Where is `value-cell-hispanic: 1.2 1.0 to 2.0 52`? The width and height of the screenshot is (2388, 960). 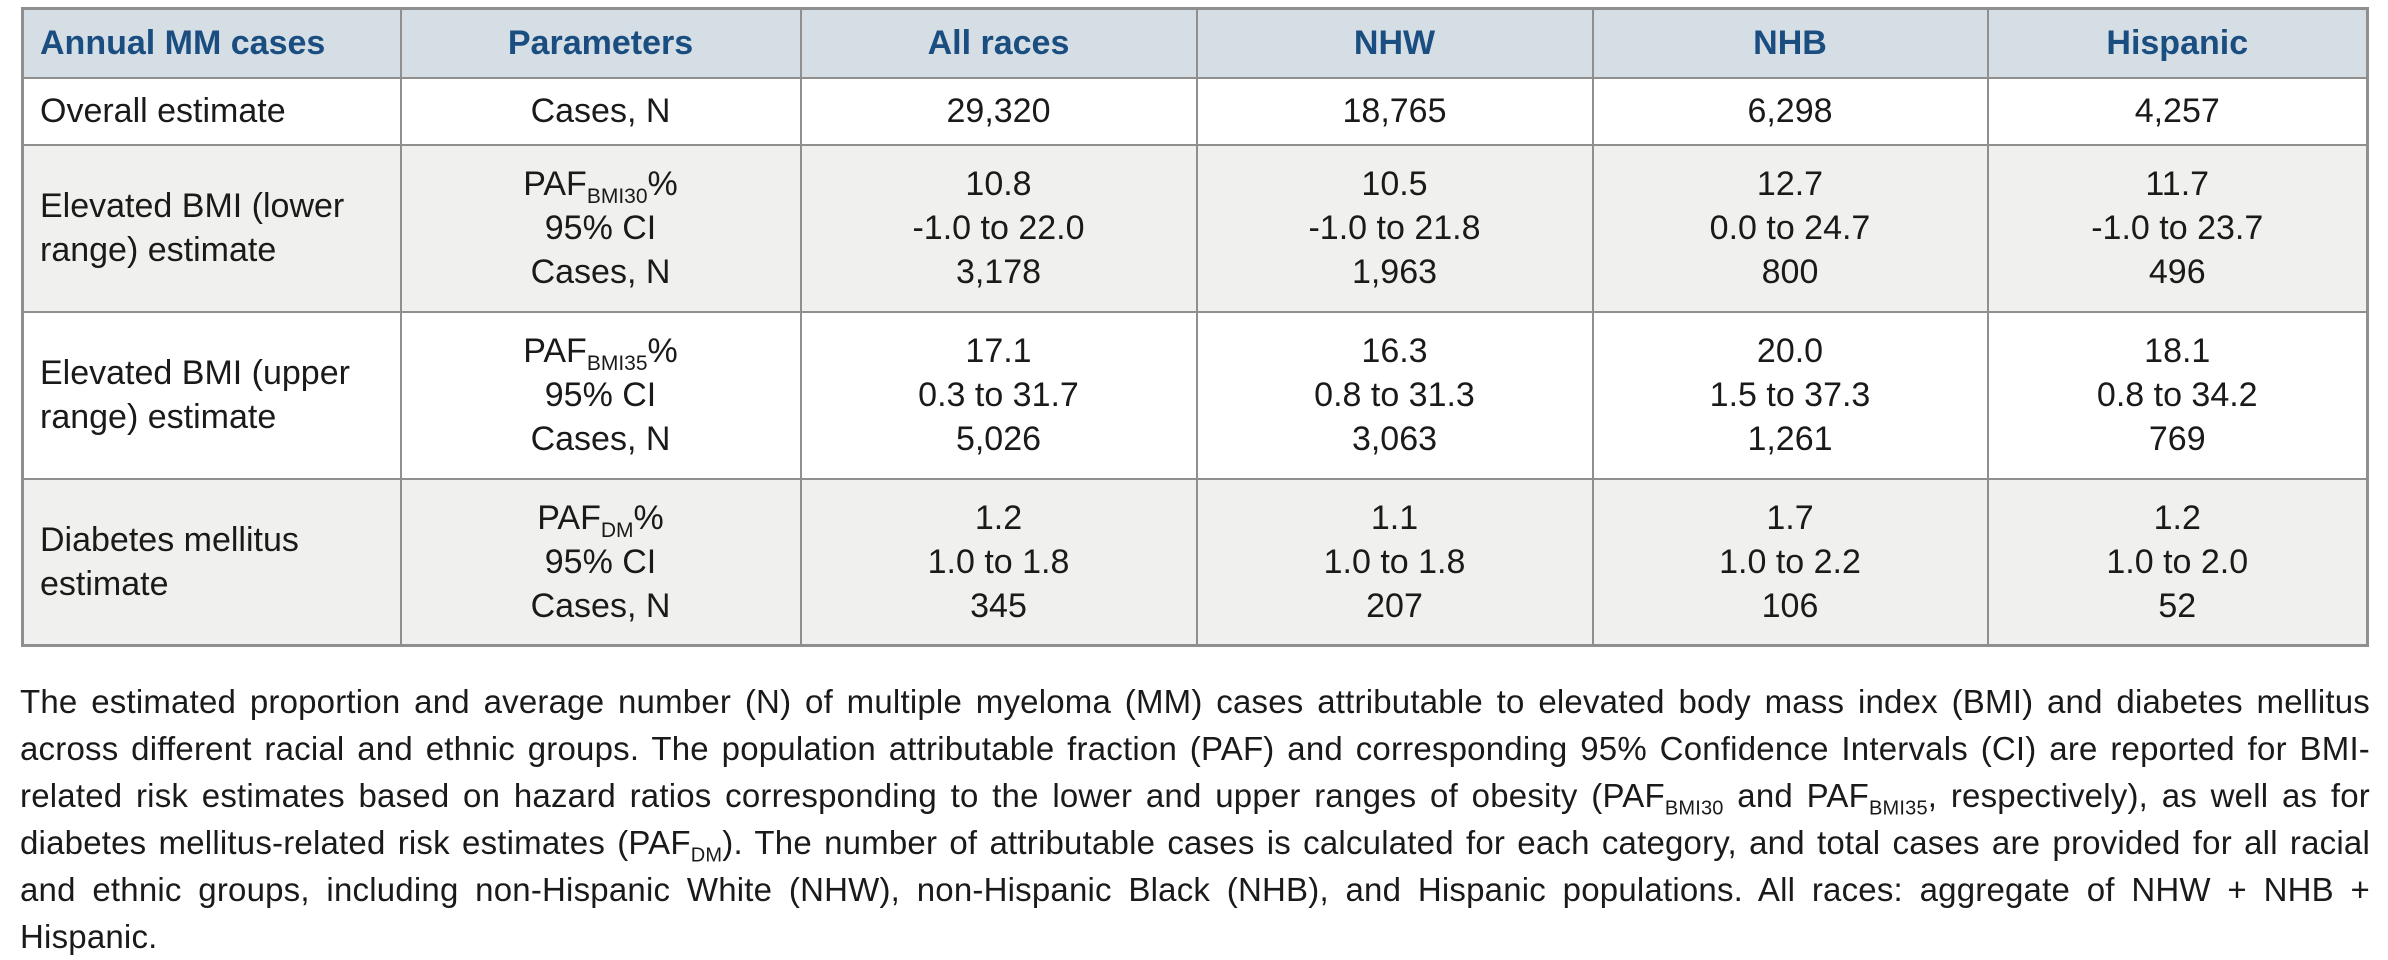
value-cell-hispanic: 1.2 1.0 to 2.0 52 is located at coordinates (2177, 562).